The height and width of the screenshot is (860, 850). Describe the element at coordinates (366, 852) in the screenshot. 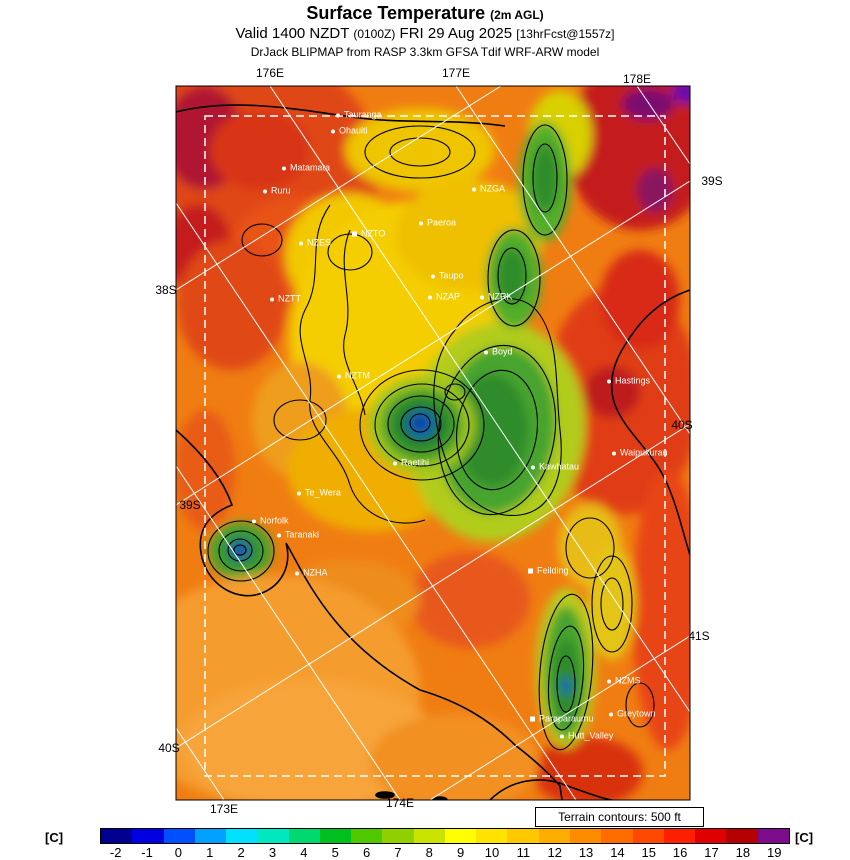

I see `colorbar-tick-6: 6` at that location.